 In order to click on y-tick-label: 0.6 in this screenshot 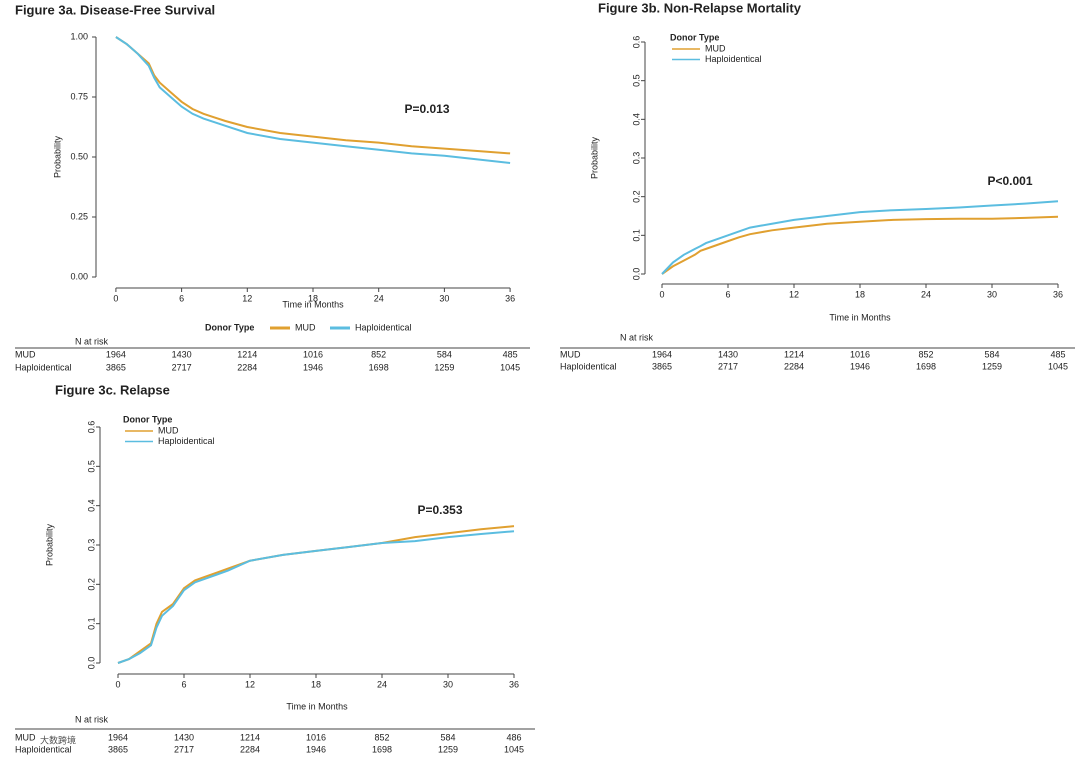, I will do `click(91, 427)`.